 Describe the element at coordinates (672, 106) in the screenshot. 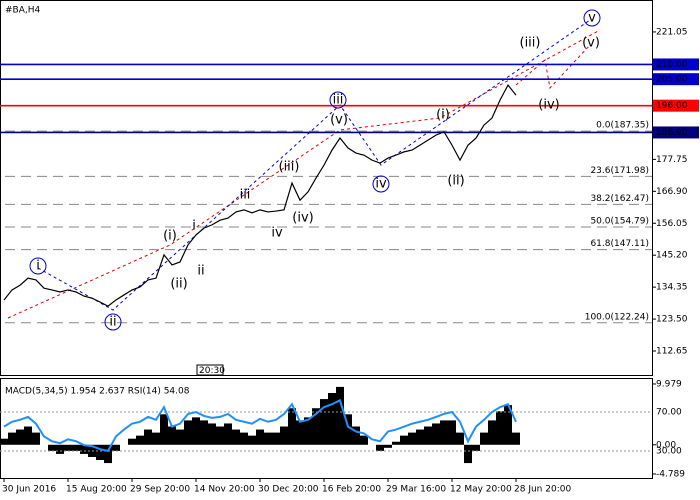

I see `level-label: 196.00` at that location.